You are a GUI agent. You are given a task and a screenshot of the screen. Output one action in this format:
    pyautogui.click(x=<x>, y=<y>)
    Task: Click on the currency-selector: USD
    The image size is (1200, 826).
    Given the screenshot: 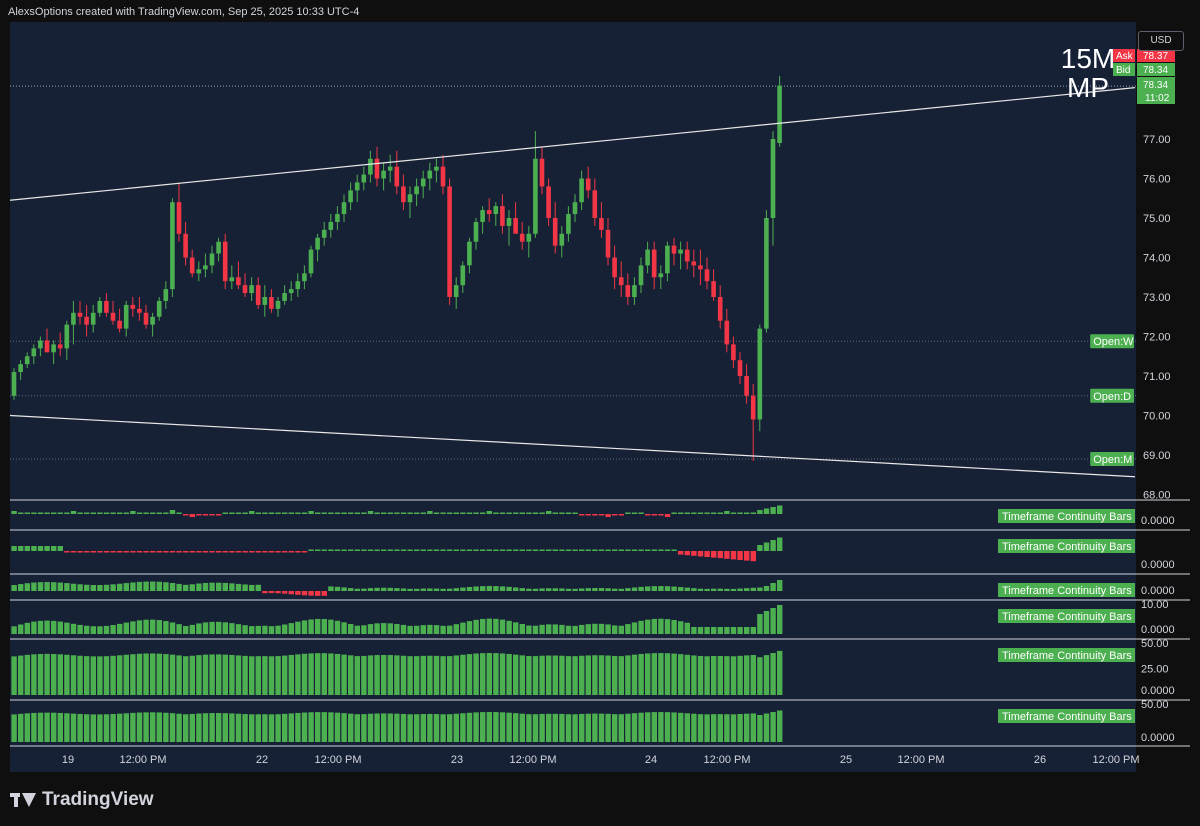 What is the action you would take?
    pyautogui.click(x=1161, y=41)
    